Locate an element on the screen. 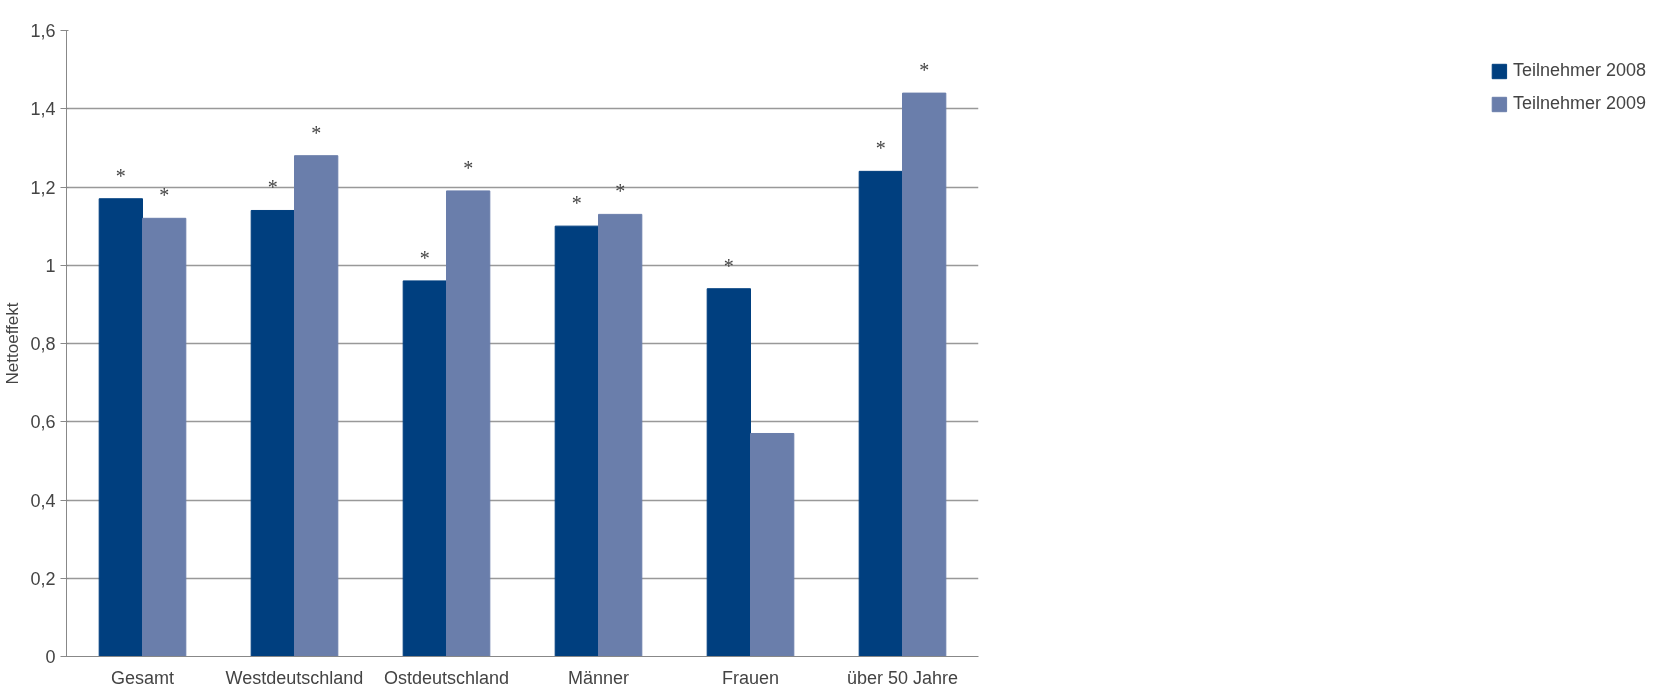 This screenshot has width=1676, height=696. x-tick-label: Frauen is located at coordinates (750, 677).